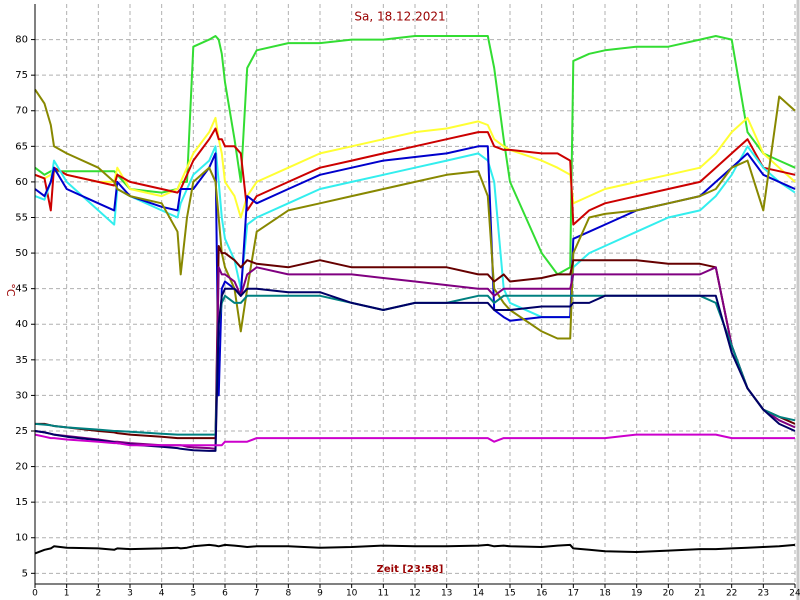  I want to click on y-axis-label: °C, so click(10, 290).